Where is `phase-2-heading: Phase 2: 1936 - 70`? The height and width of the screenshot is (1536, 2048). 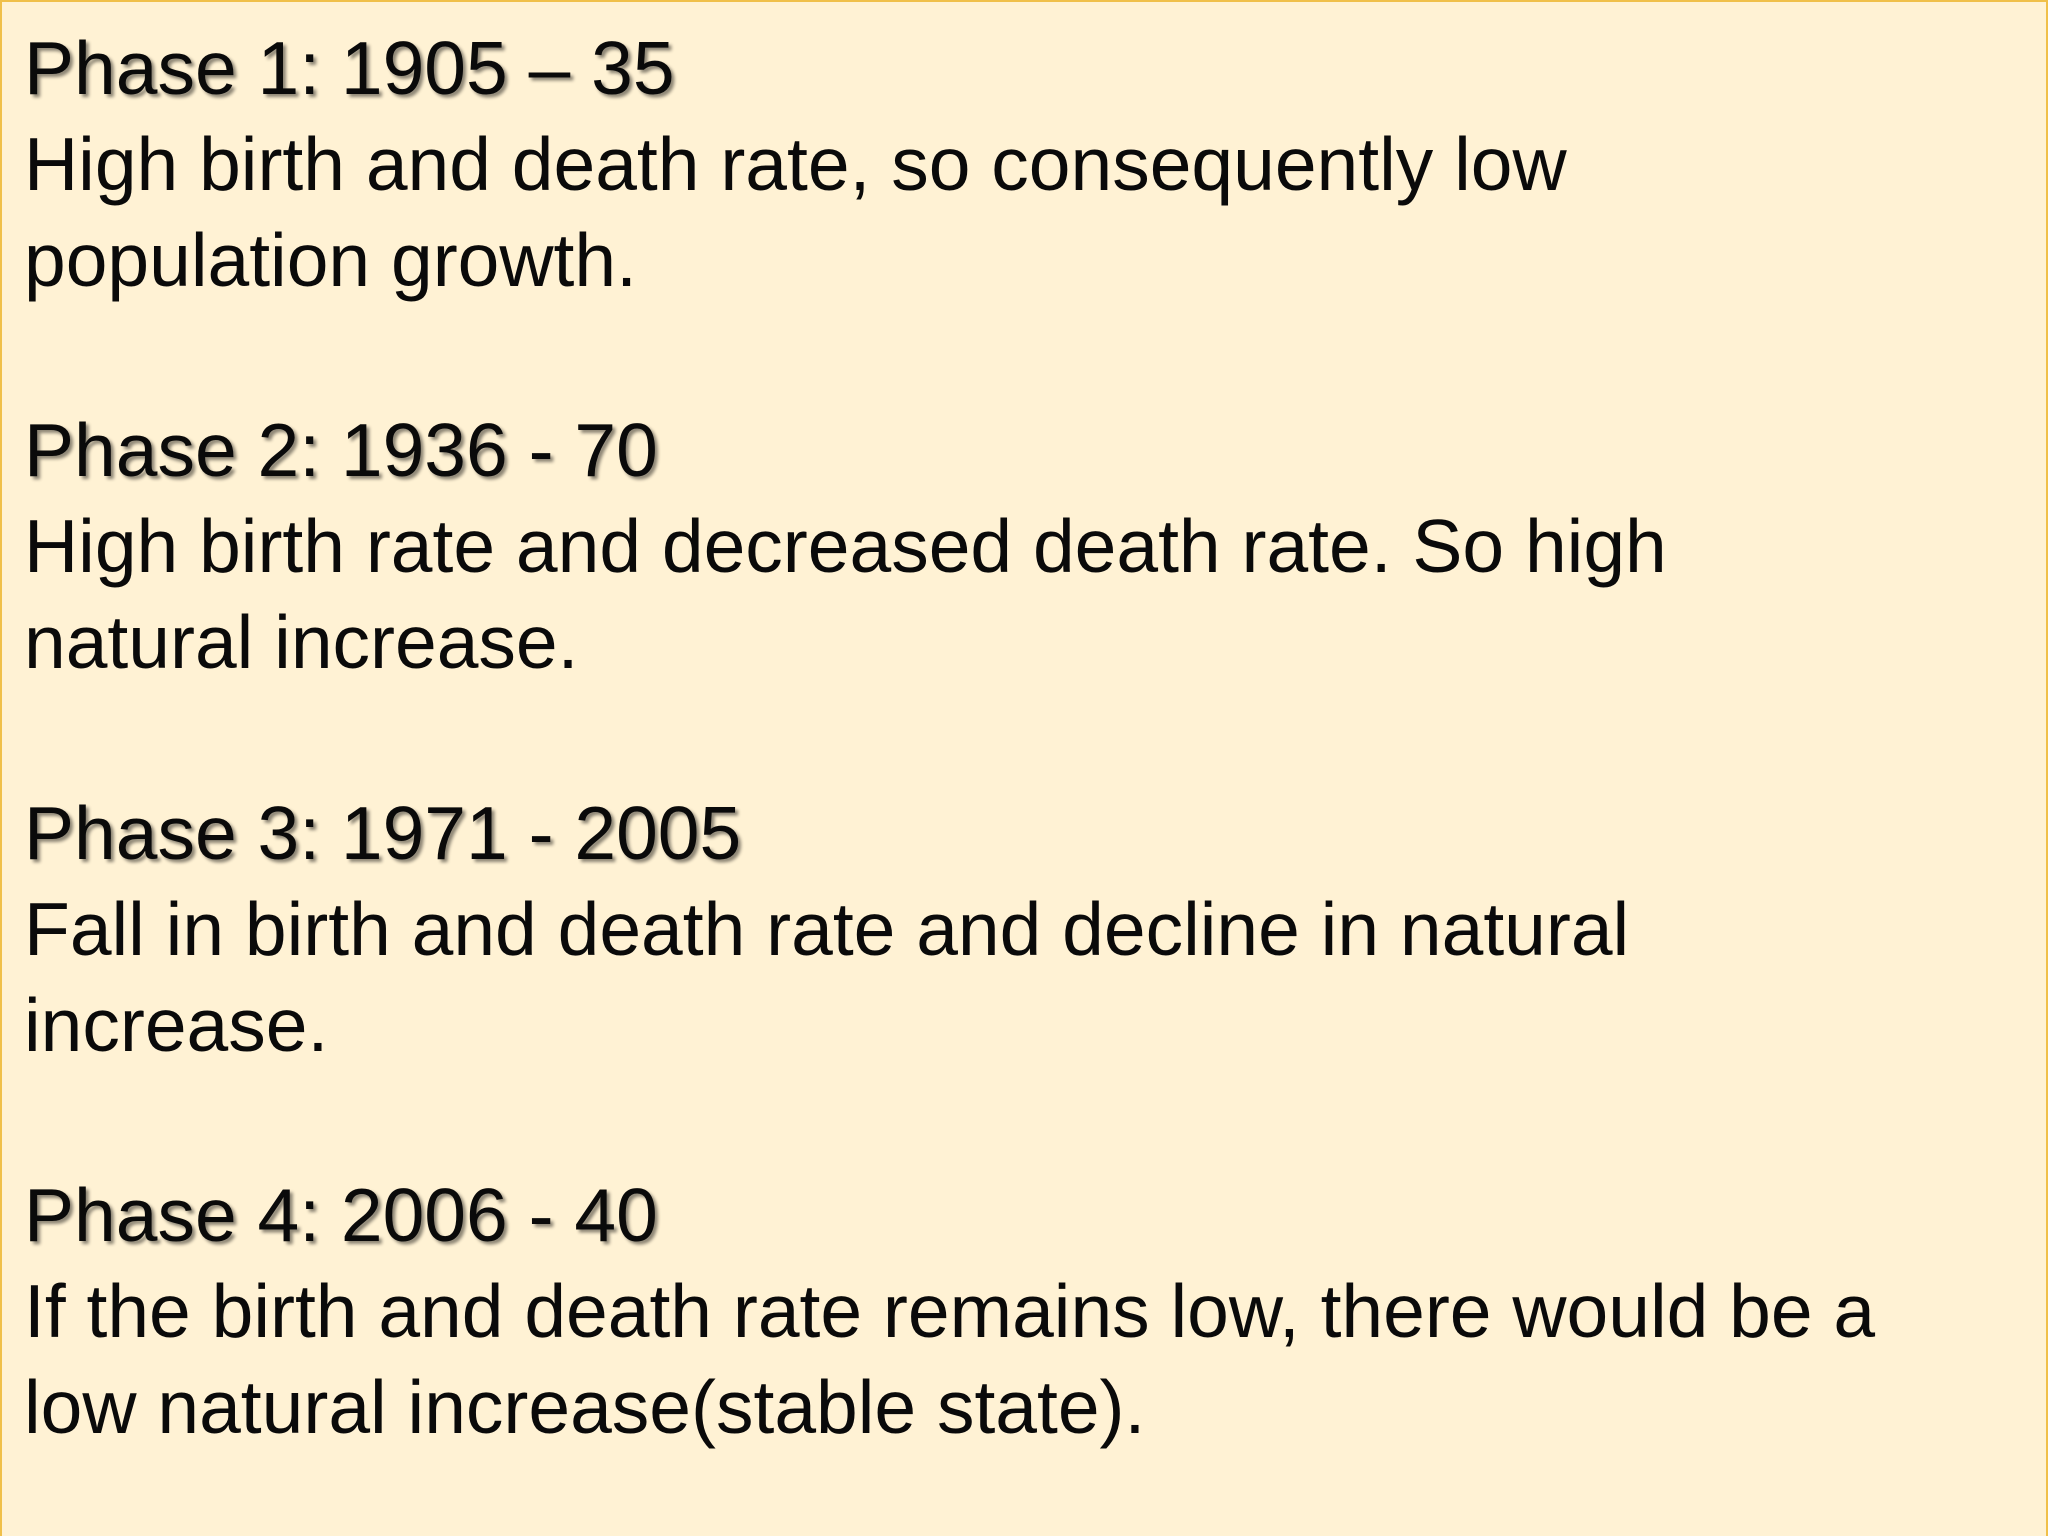
phase-2-heading: Phase 2: 1936 - 70 is located at coordinates (341, 450).